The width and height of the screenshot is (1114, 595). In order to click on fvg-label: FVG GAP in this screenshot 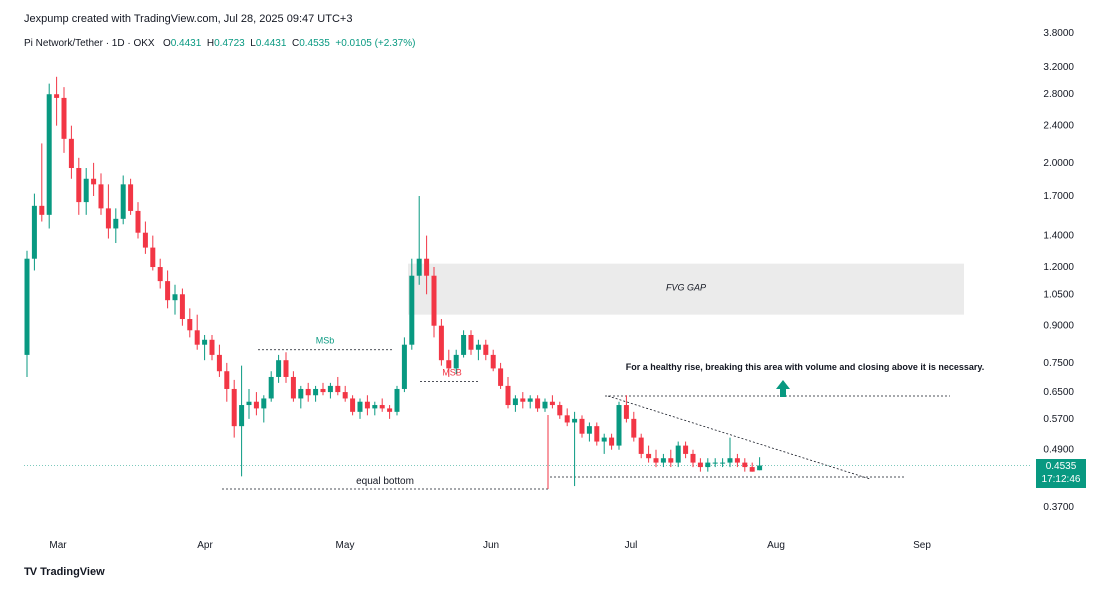, I will do `click(686, 288)`.